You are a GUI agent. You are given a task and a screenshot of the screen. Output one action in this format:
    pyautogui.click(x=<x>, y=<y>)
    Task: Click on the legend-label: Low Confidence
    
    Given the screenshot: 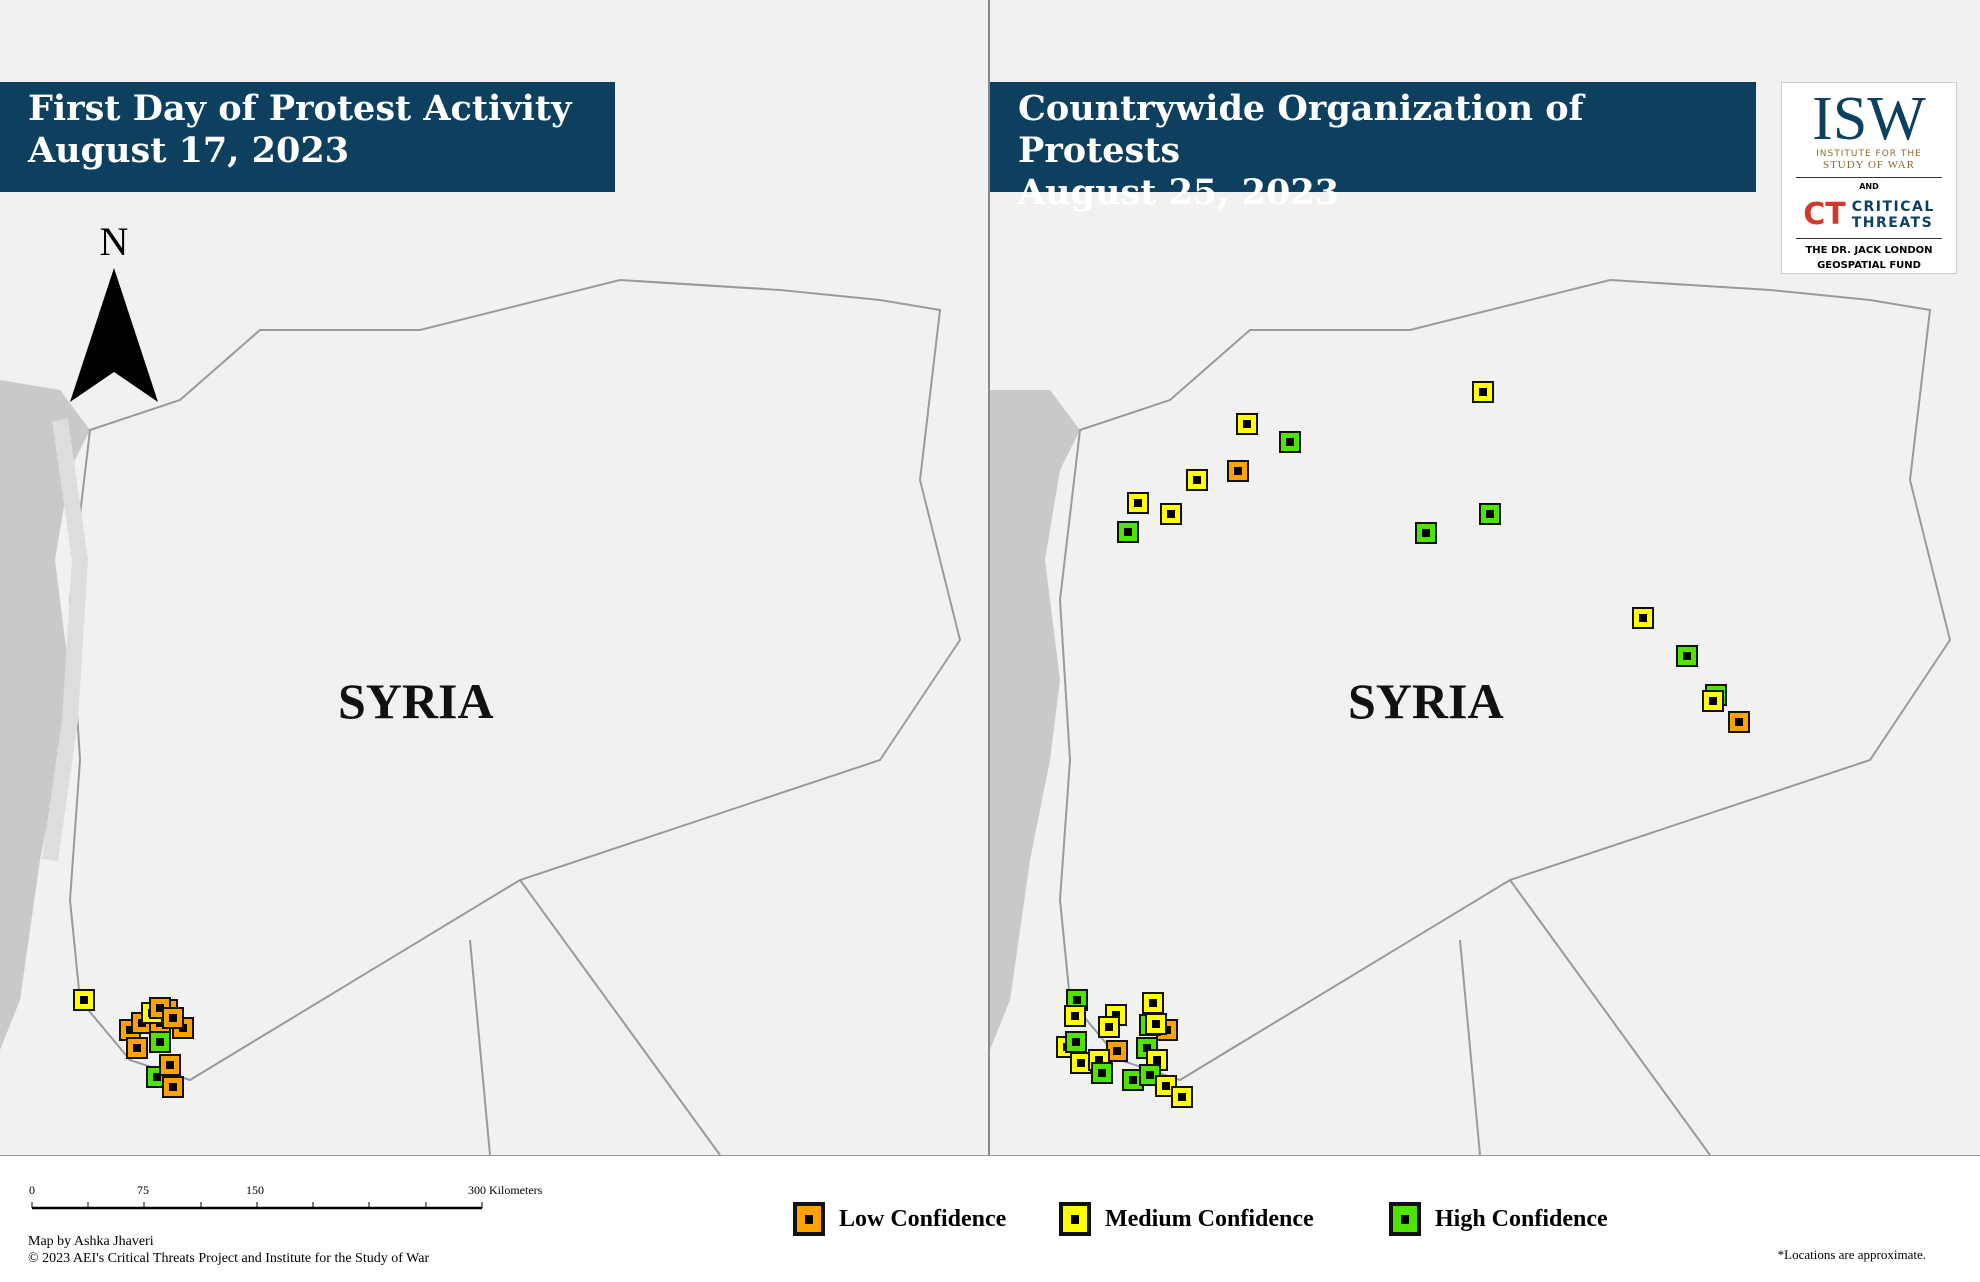 What is the action you would take?
    pyautogui.click(x=923, y=1218)
    